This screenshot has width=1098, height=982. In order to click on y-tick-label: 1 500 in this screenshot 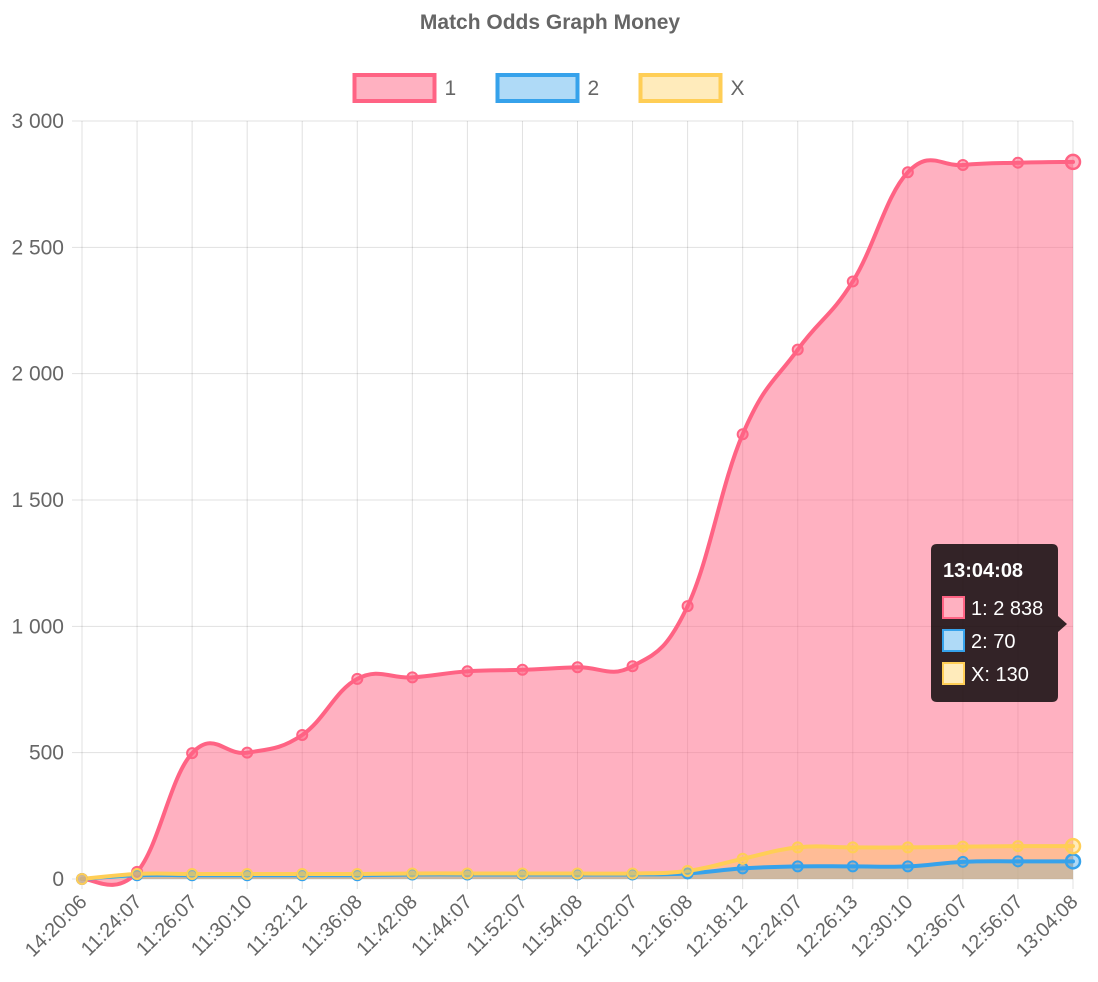, I will do `click(37, 500)`.